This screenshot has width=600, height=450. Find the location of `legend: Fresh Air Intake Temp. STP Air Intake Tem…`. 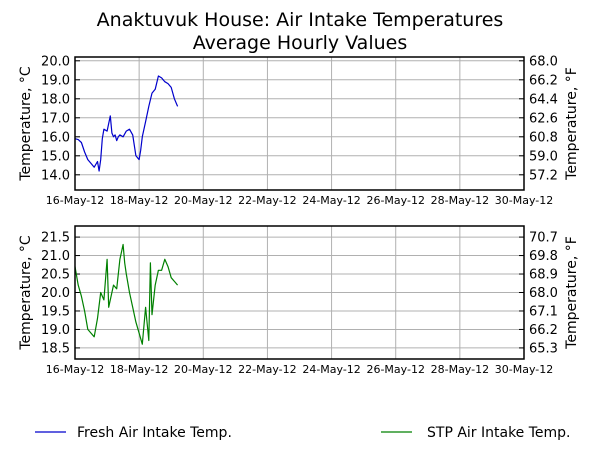

legend: Fresh Air Intake Temp. STP Air Intake Tem… is located at coordinates (303, 433).